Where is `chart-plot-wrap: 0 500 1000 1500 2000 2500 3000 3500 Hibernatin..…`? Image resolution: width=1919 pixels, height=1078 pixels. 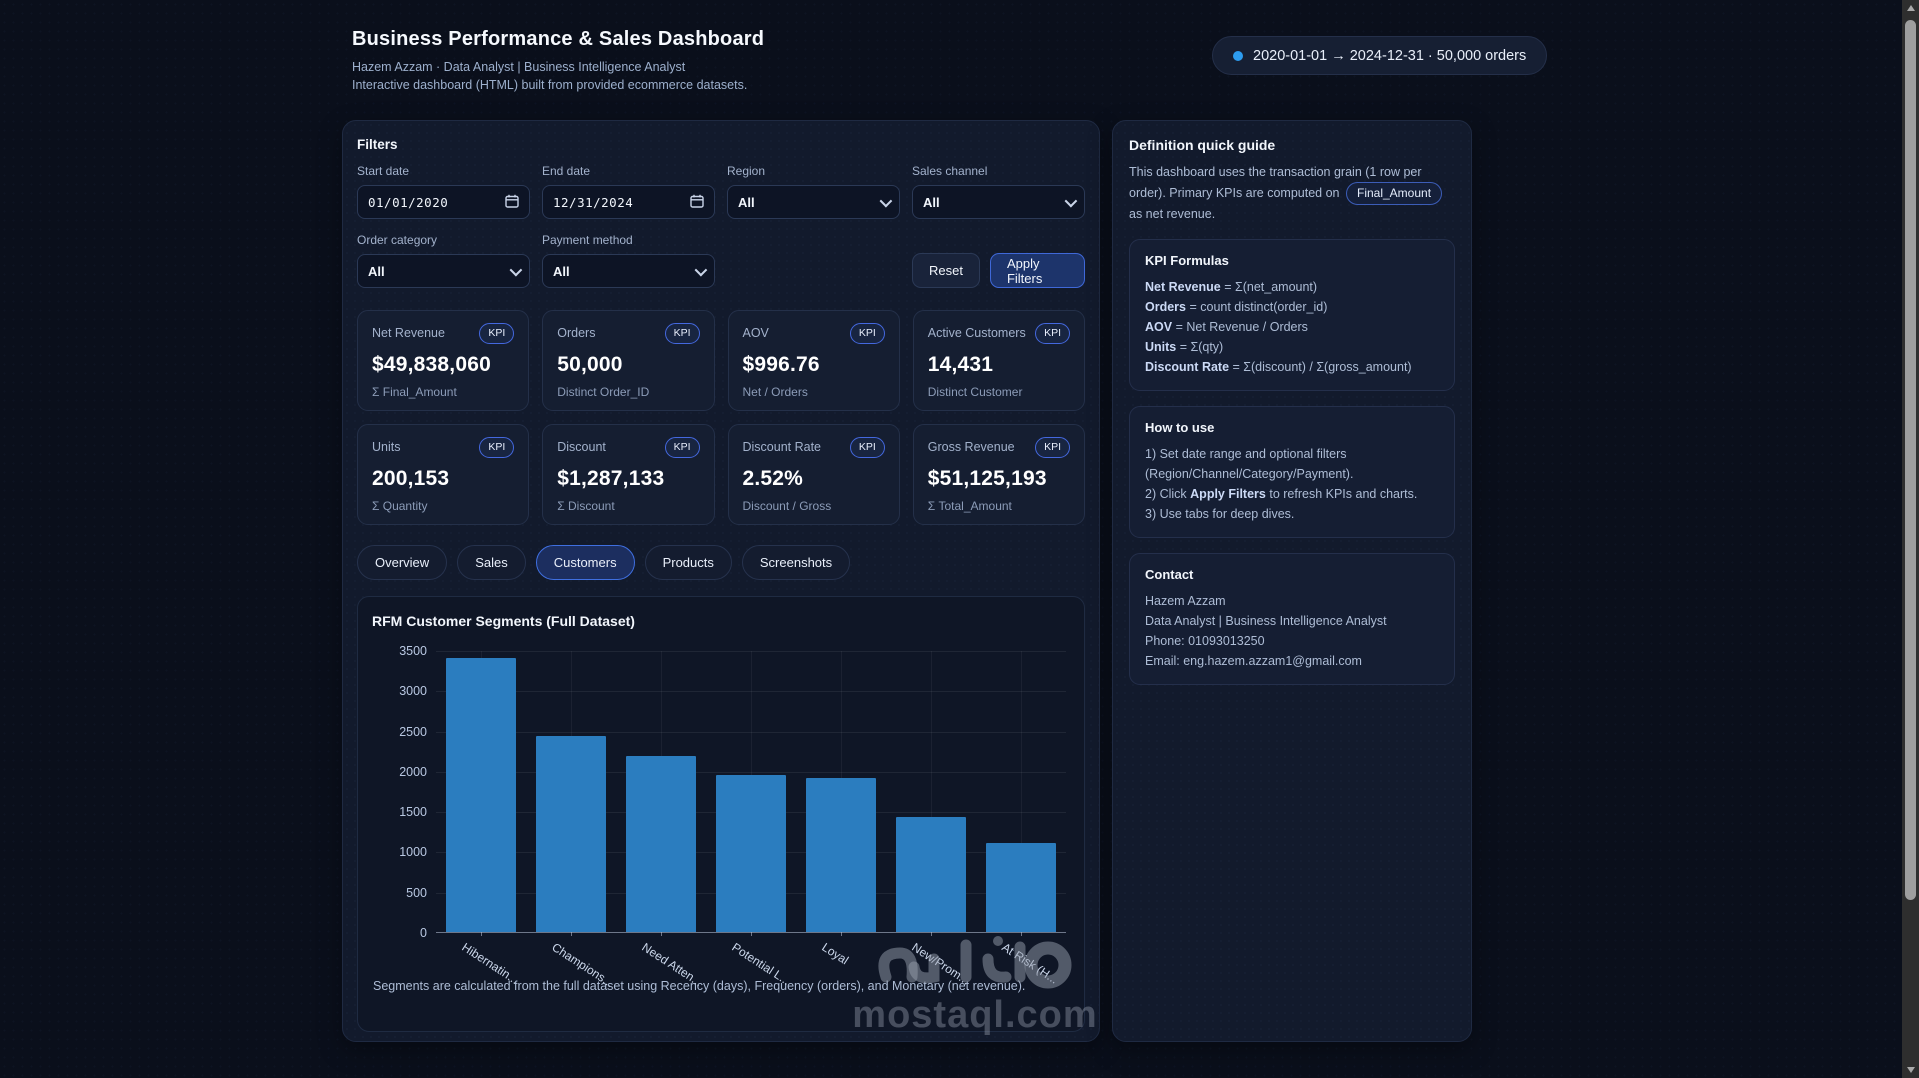 chart-plot-wrap: 0 500 1000 1500 2000 2500 3000 3500 Hibernatin..… is located at coordinates (721, 816).